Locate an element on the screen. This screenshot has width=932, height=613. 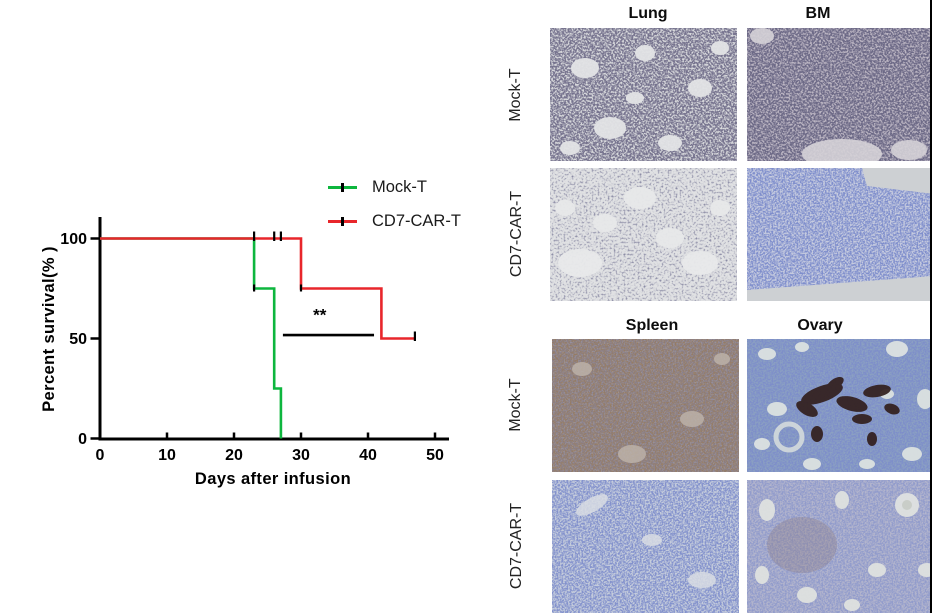
column-header-spleen: Spleen is located at coordinates (652, 325).